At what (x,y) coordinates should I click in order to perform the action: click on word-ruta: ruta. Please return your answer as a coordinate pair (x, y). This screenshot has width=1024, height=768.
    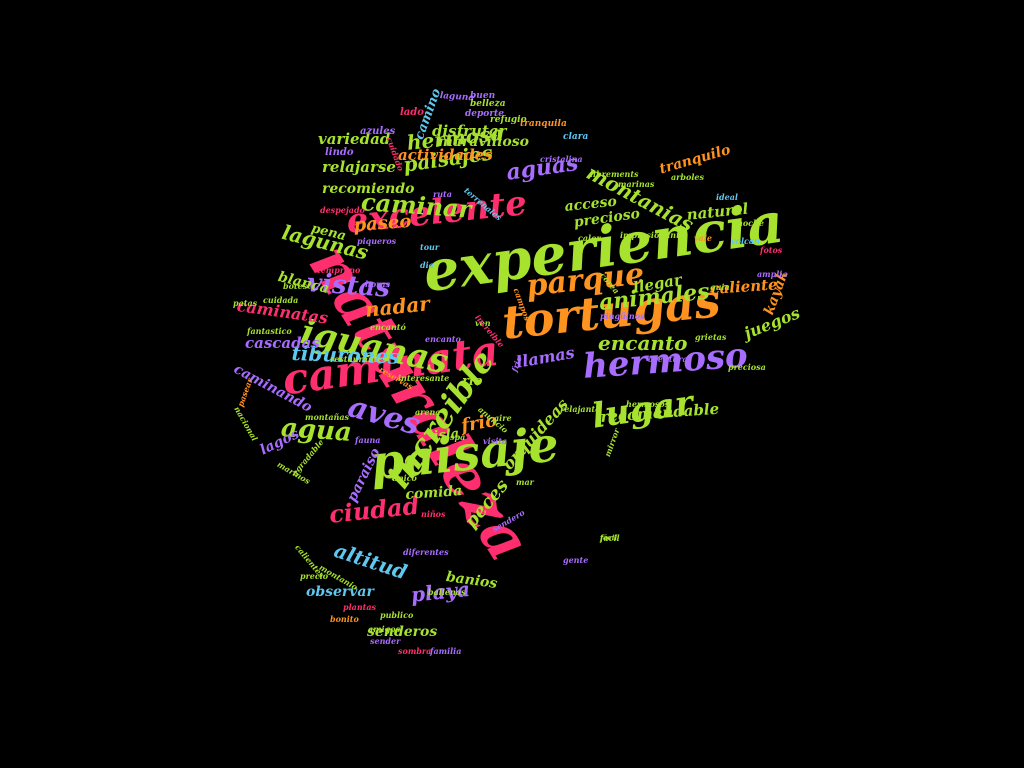
    Looking at the image, I should click on (442, 194).